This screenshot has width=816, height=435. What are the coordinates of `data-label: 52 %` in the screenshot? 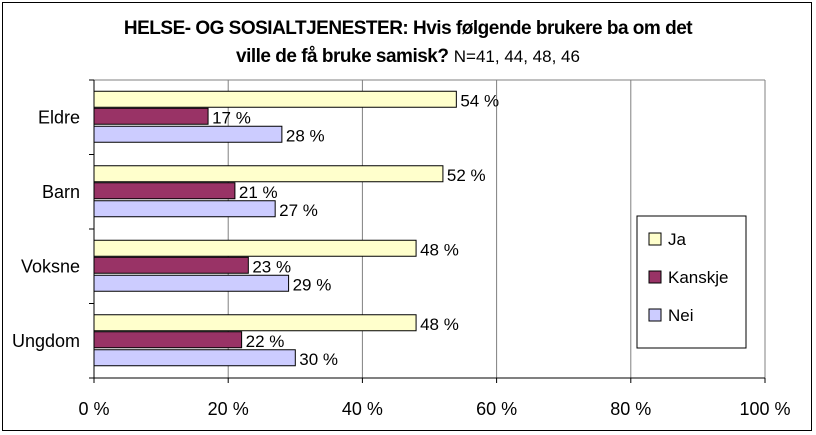 It's located at (466, 175).